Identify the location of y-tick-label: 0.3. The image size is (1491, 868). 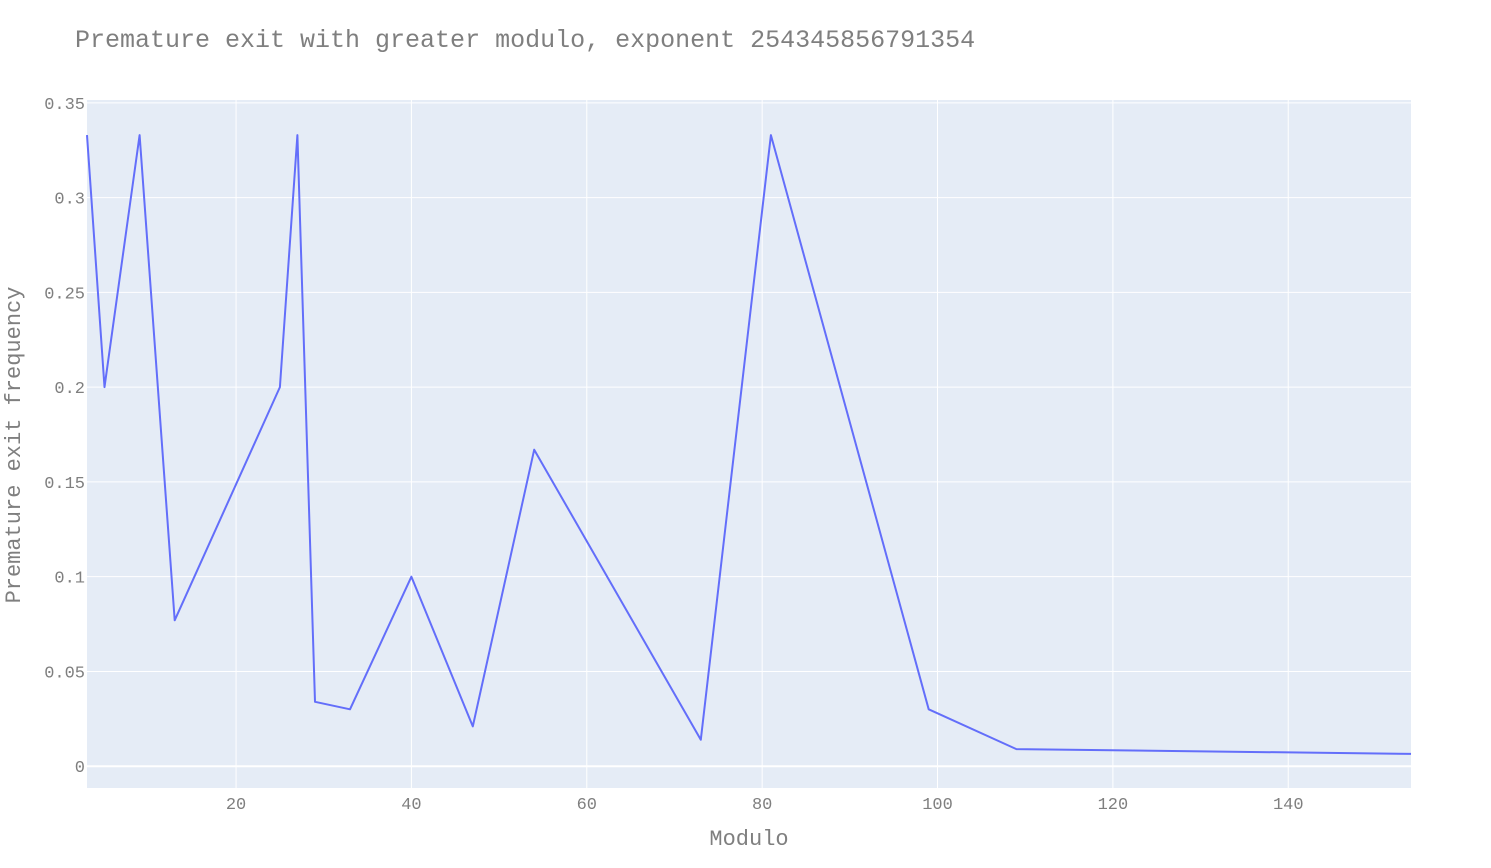
(69, 200).